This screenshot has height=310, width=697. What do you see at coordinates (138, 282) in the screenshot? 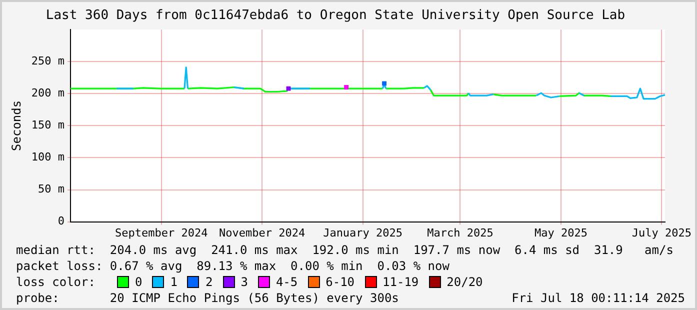
I see `legend-label: 0` at bounding box center [138, 282].